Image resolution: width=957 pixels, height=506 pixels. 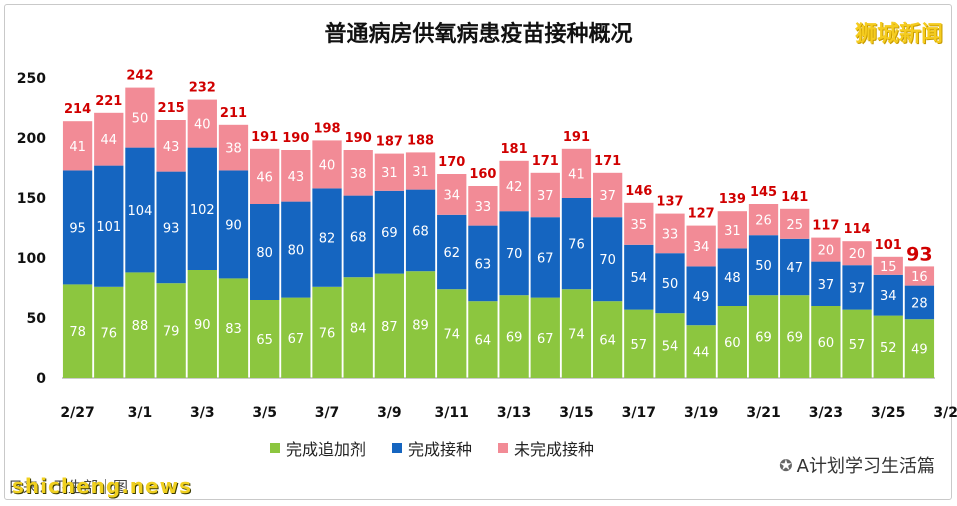 I want to click on segment-value-label: 88, so click(x=140, y=326).